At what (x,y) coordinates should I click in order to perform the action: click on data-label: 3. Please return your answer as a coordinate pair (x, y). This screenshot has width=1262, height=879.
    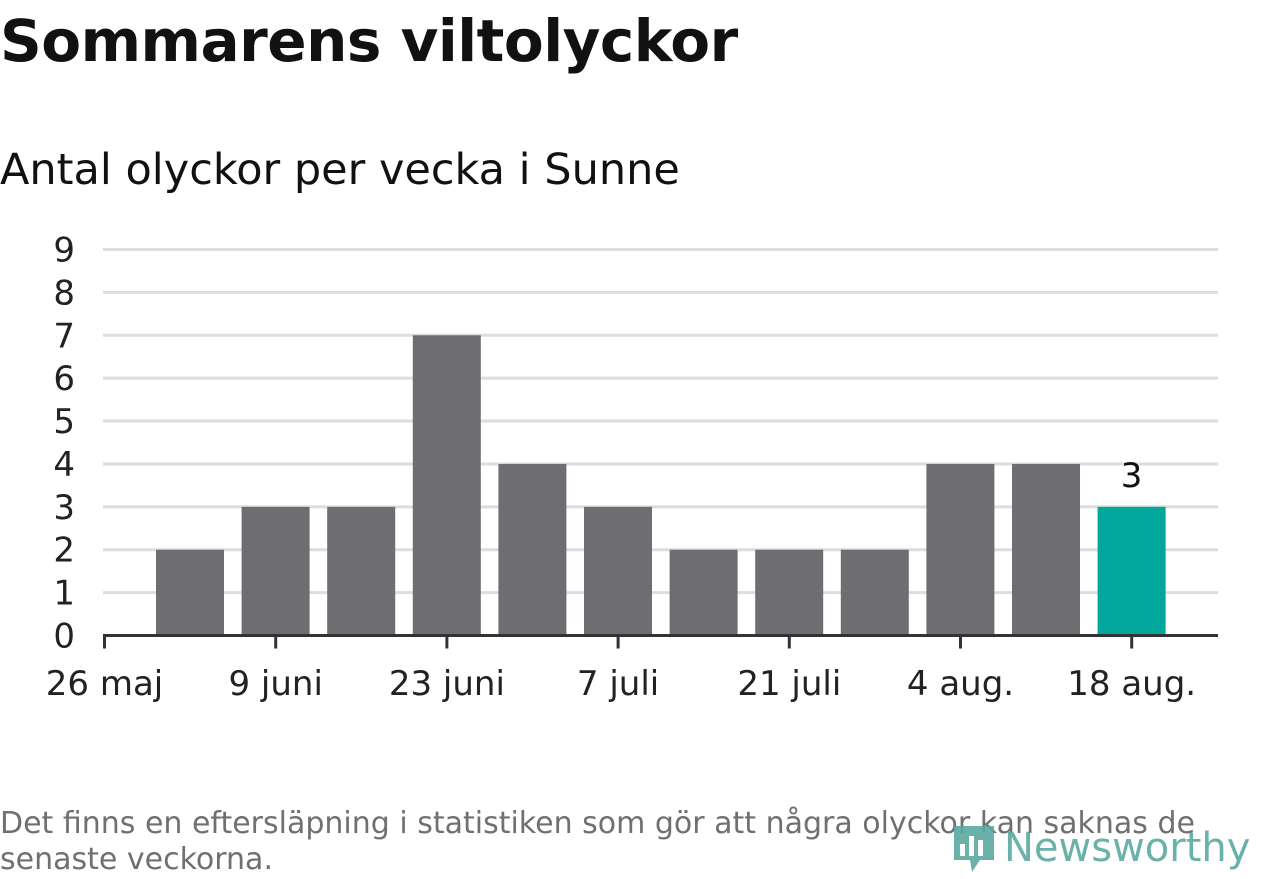
    Looking at the image, I should click on (1132, 476).